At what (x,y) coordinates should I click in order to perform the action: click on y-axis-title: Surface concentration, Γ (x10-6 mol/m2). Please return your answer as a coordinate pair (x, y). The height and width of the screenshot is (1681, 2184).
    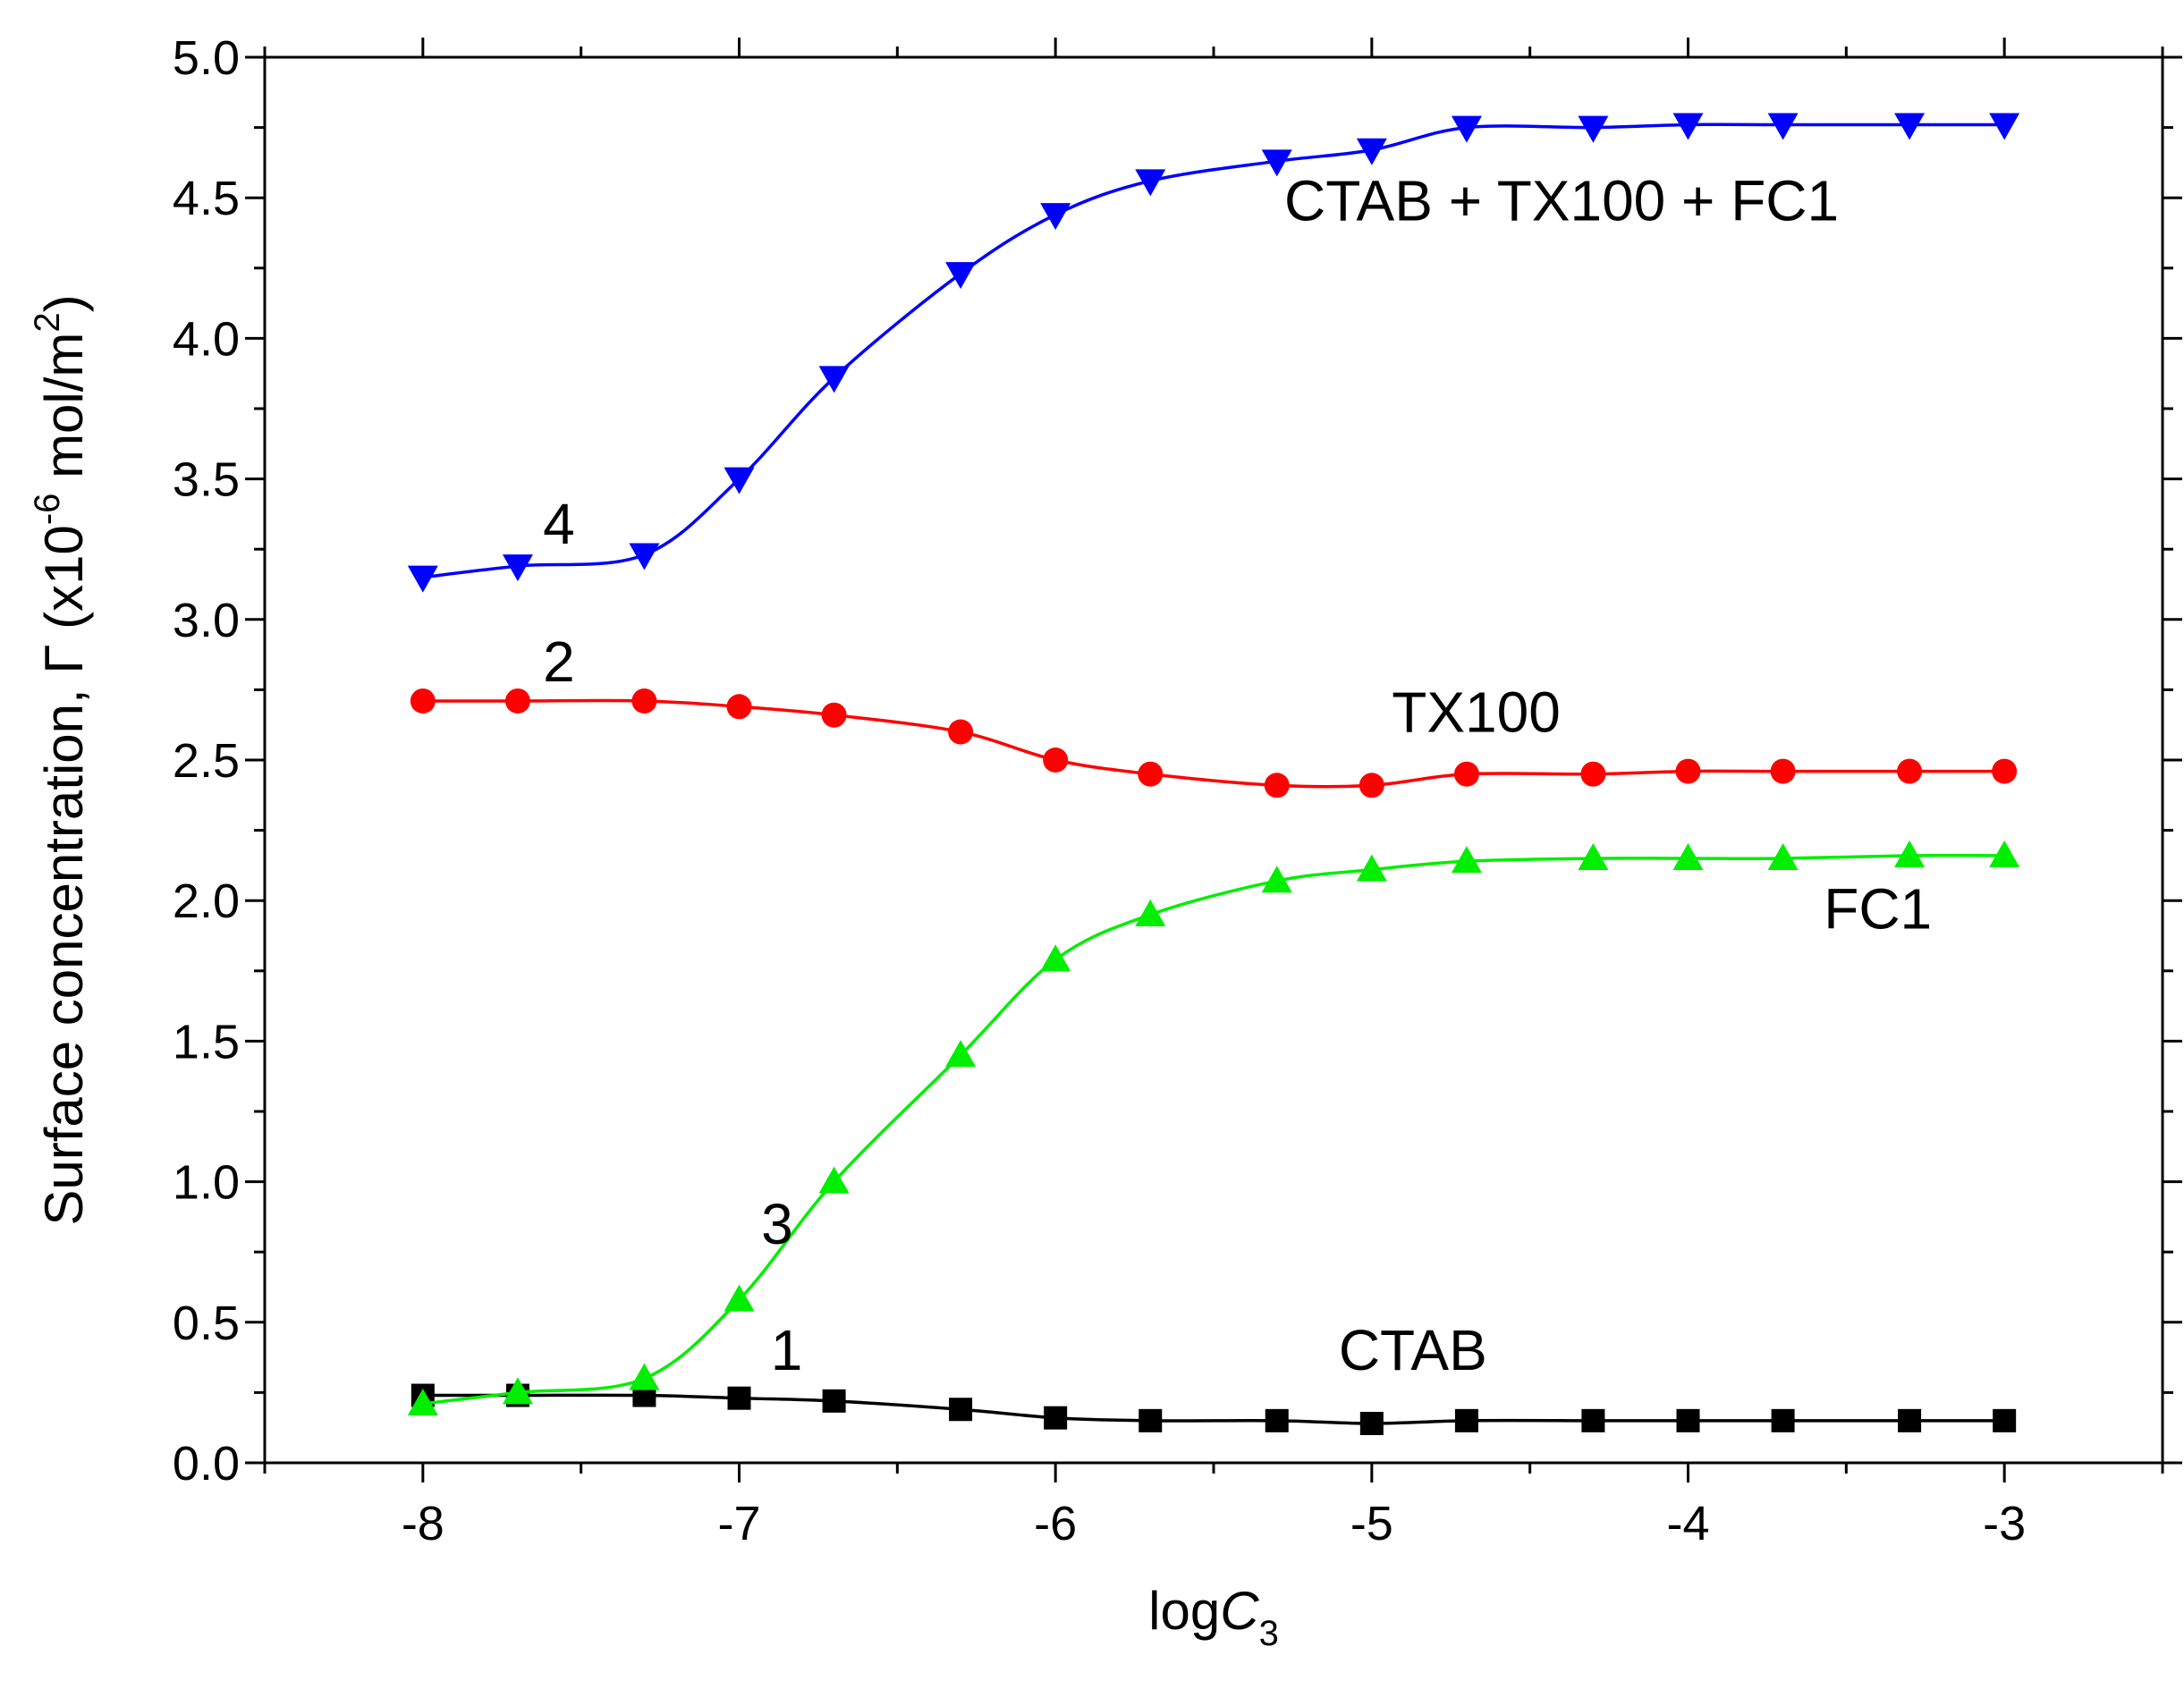
    Looking at the image, I should click on (61, 759).